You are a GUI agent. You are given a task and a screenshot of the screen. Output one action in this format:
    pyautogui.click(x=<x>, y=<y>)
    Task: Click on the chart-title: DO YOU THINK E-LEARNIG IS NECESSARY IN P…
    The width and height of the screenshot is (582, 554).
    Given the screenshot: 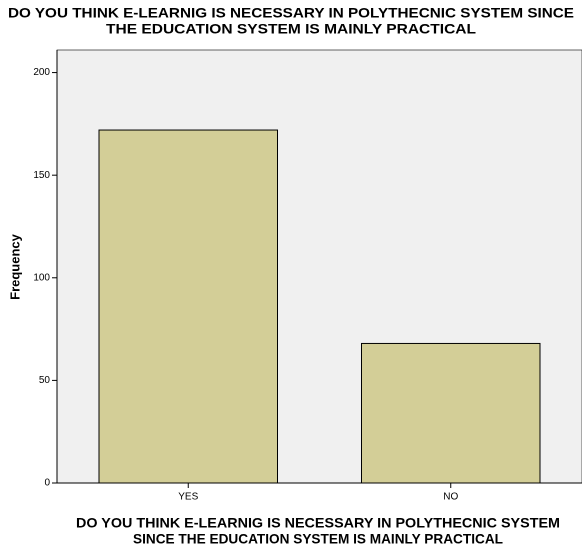 What is the action you would take?
    pyautogui.click(x=291, y=13)
    